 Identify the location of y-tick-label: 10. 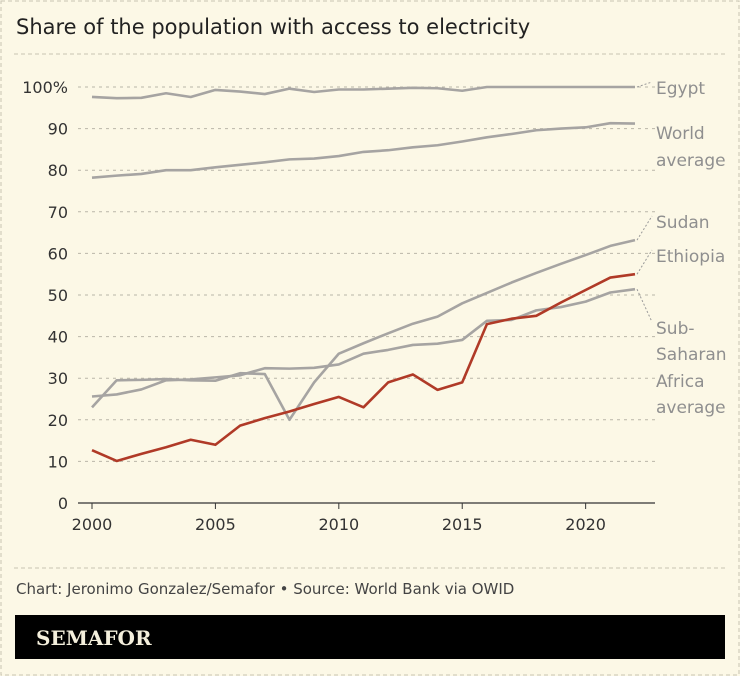
(58, 461).